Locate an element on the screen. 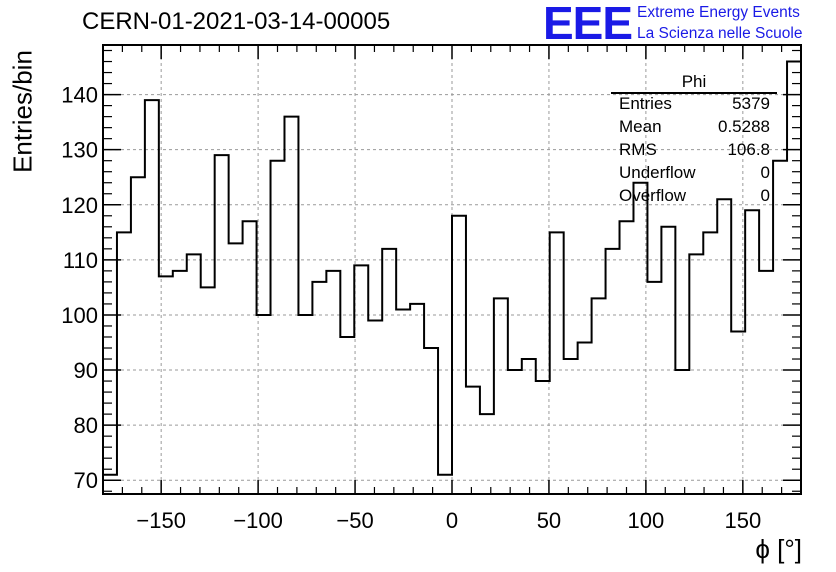 The height and width of the screenshot is (572, 836). x-tick-label: −150 is located at coordinates (161, 520).